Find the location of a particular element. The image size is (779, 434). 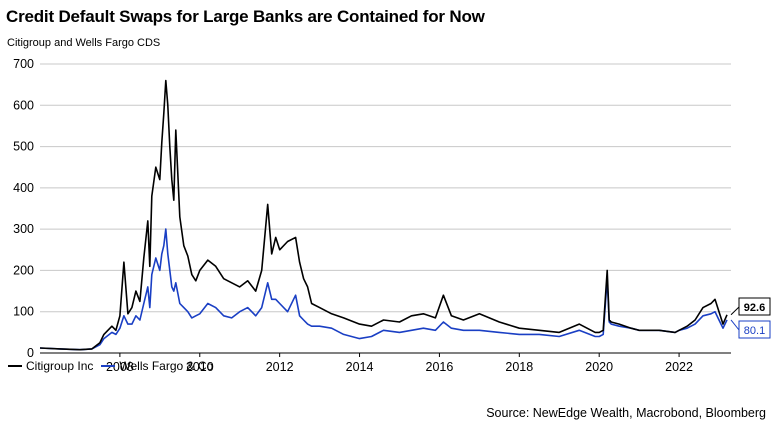

end-label-citi-box is located at coordinates (754, 306).